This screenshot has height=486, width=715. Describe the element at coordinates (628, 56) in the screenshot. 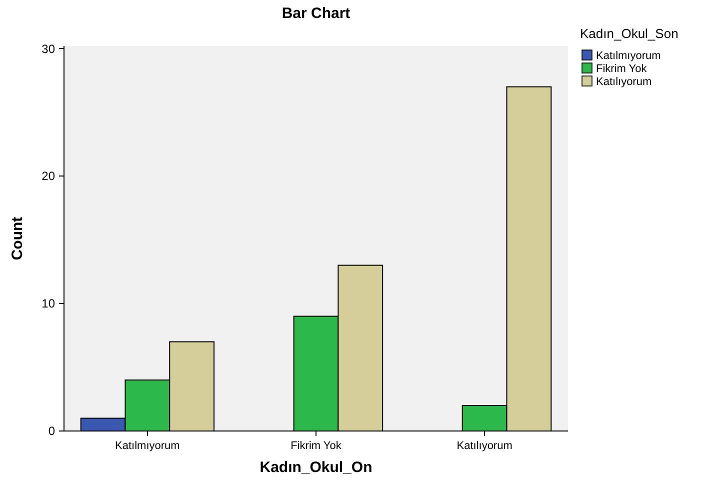

I see `legend-label: Katılmıyorum` at that location.